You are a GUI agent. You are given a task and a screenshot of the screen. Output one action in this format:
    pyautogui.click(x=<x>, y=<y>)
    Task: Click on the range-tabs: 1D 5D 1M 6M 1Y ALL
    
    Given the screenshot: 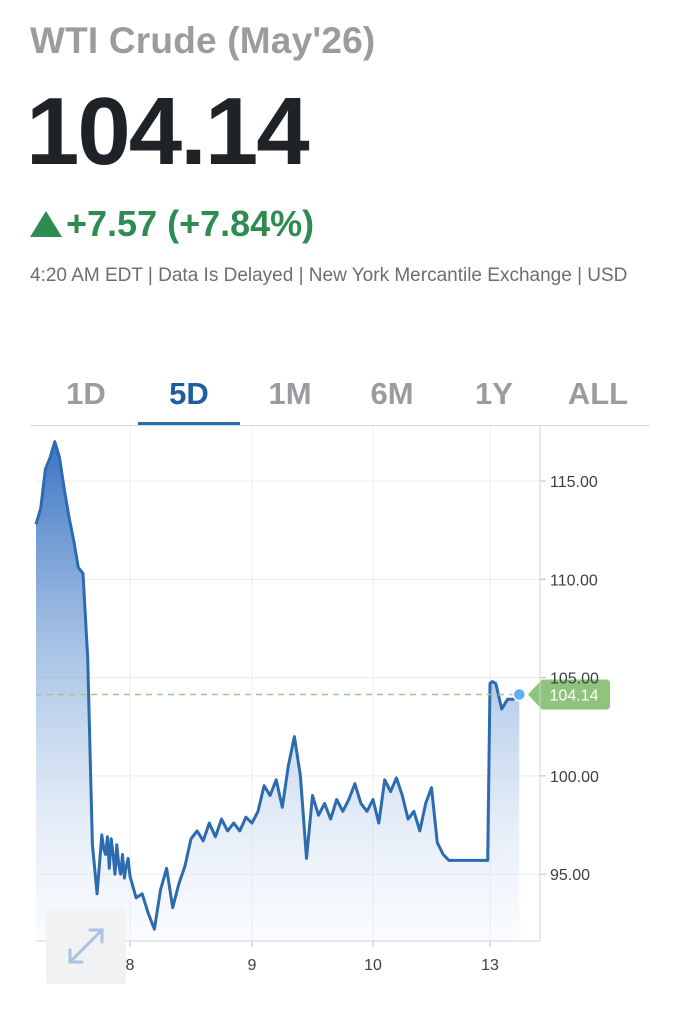 What is the action you would take?
    pyautogui.click(x=340, y=398)
    